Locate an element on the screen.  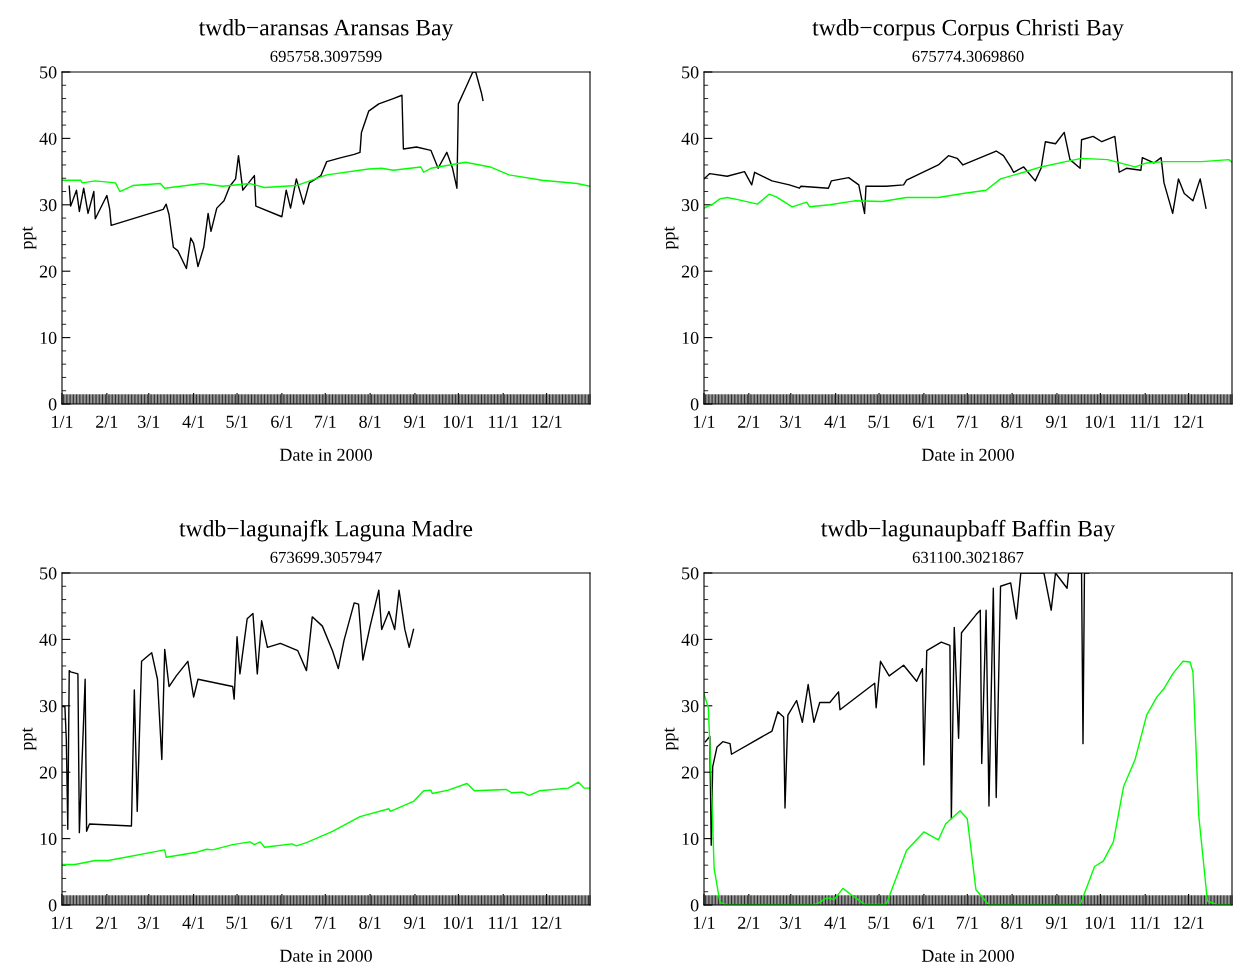
chart-subtitle: 673699.3057947 is located at coordinates (326, 557).